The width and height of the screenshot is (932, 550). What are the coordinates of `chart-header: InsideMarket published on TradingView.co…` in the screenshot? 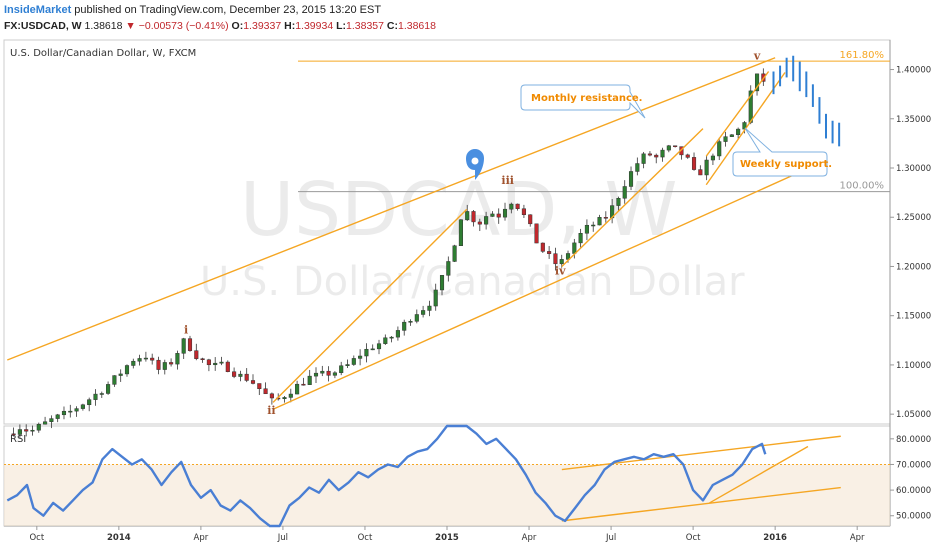 It's located at (466, 18).